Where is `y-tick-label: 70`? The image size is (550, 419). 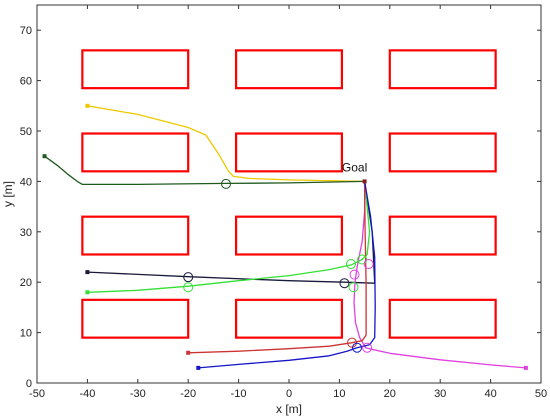
y-tick-label: 70 is located at coordinates (26, 31).